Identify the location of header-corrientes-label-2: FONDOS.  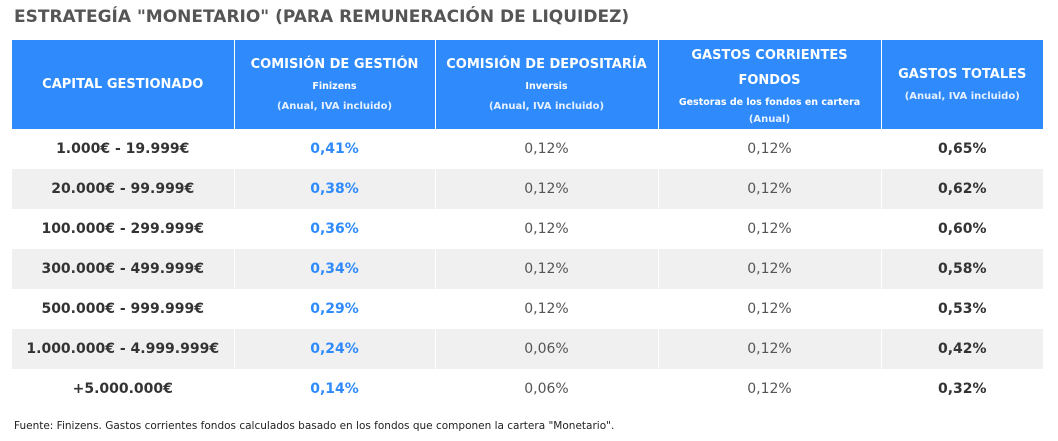
(769, 80).